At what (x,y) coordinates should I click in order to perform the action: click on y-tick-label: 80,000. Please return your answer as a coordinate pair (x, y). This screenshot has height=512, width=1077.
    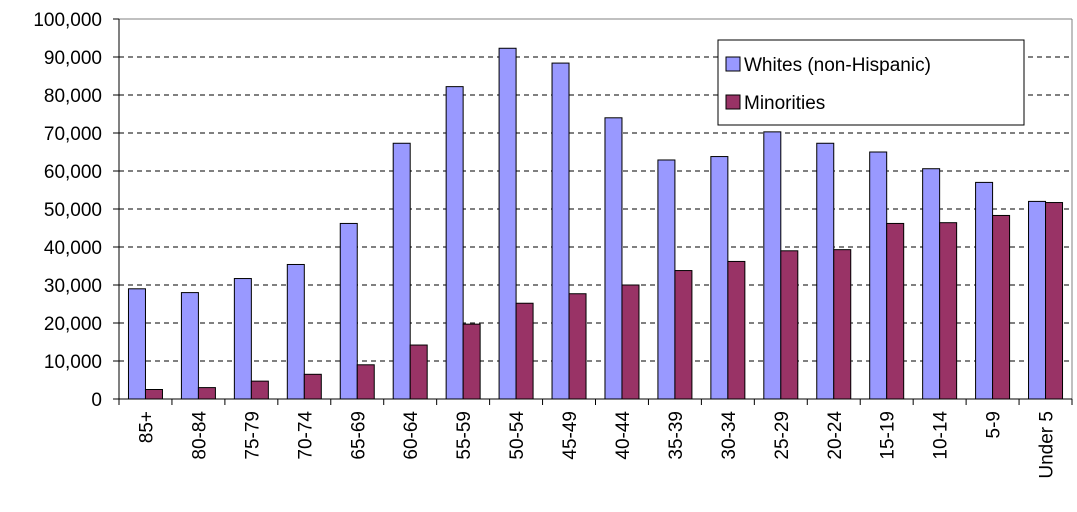
    Looking at the image, I should click on (73, 96).